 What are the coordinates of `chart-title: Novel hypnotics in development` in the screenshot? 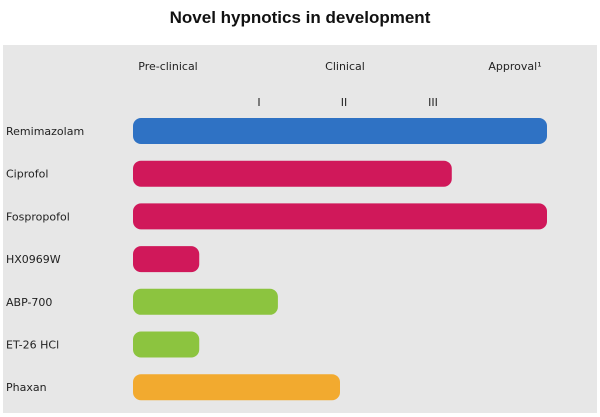 It's located at (300, 17).